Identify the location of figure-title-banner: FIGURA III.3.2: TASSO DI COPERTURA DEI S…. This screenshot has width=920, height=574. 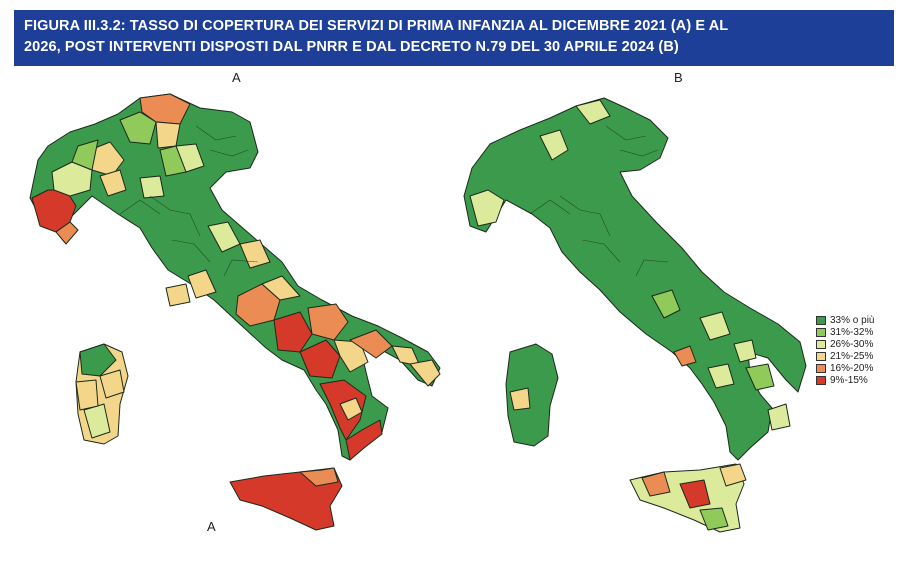
(454, 38).